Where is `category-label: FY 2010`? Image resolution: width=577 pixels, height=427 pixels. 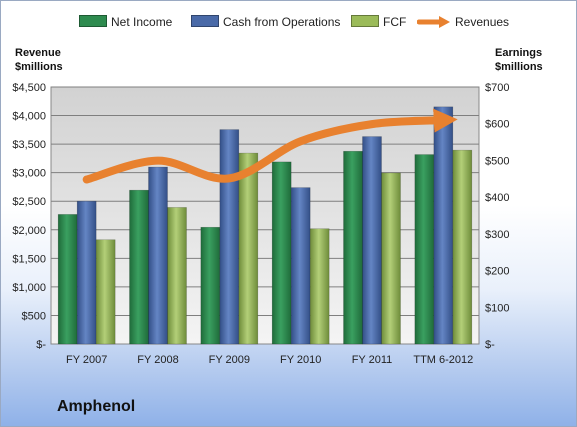
category-label: FY 2010 is located at coordinates (300, 360).